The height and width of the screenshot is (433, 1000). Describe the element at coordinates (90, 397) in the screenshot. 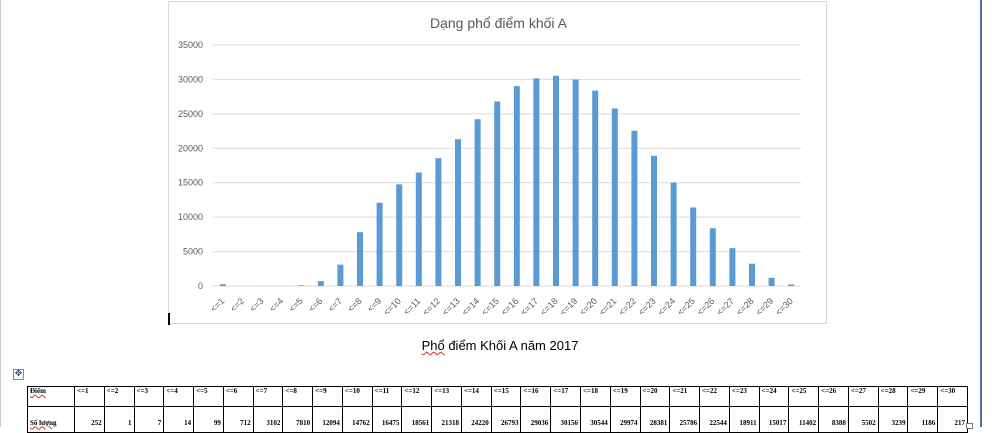

I see `table-header-cell: <=1` at that location.